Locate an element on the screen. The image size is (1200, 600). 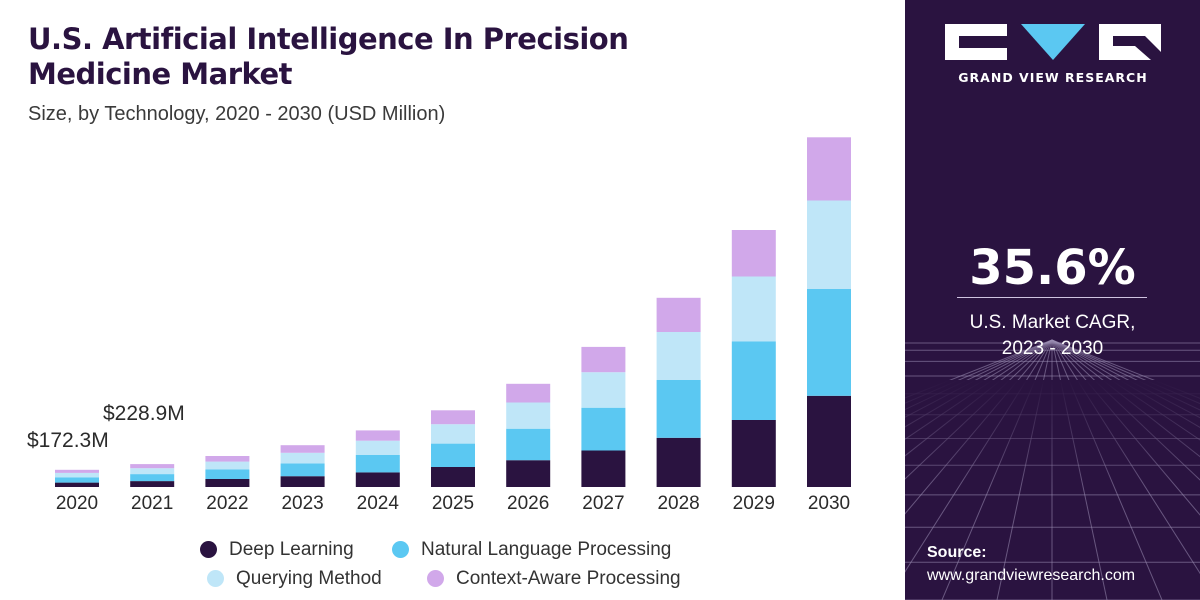
bar-2028-deep-learning is located at coordinates (678, 462).